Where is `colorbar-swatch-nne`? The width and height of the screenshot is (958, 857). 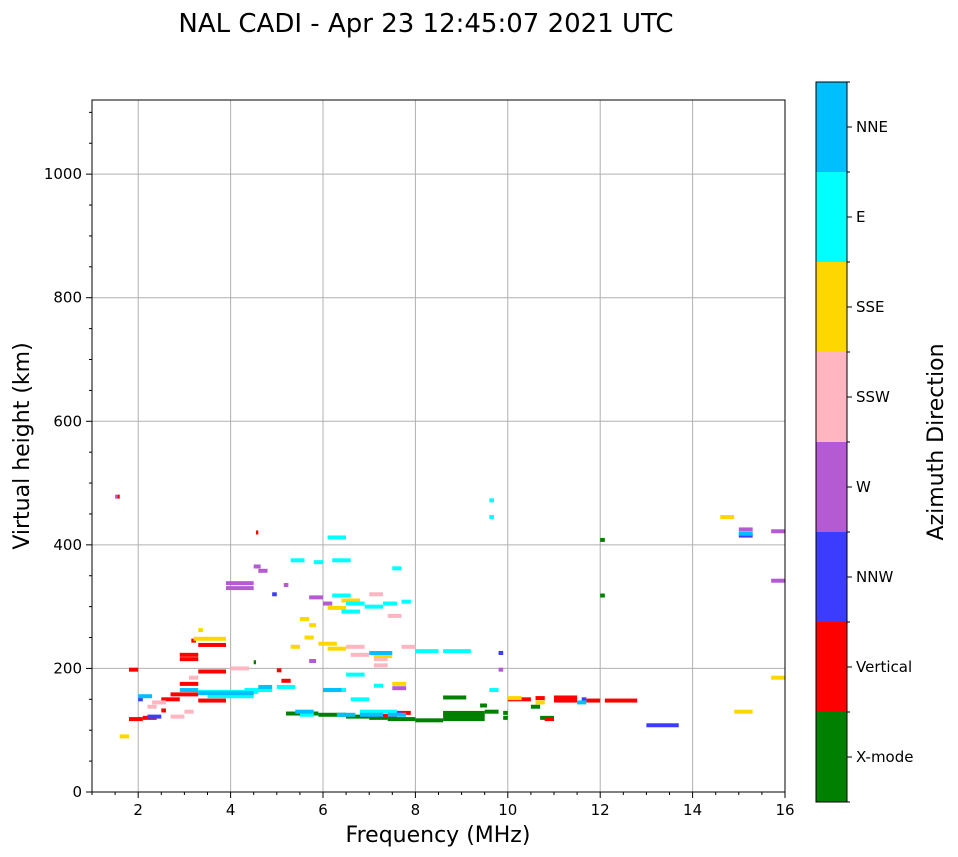 colorbar-swatch-nne is located at coordinates (831, 127).